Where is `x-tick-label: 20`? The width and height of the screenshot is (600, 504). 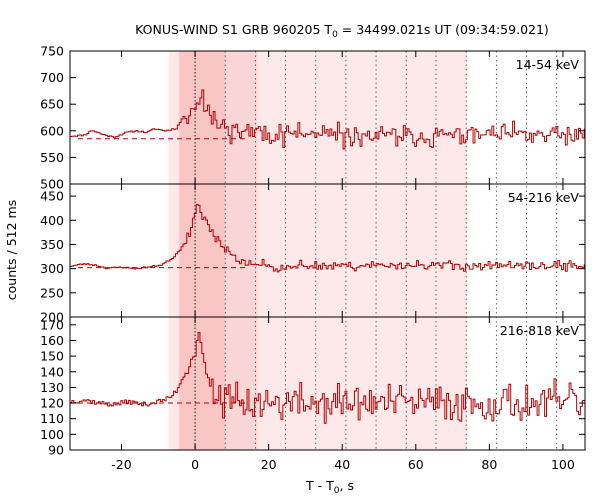 x-tick-label: 20 is located at coordinates (269, 464).